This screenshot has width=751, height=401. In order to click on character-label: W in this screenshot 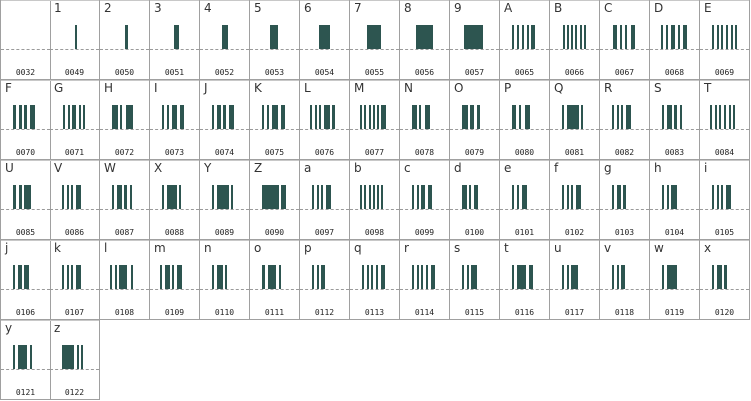, I will do `click(110, 168)`.